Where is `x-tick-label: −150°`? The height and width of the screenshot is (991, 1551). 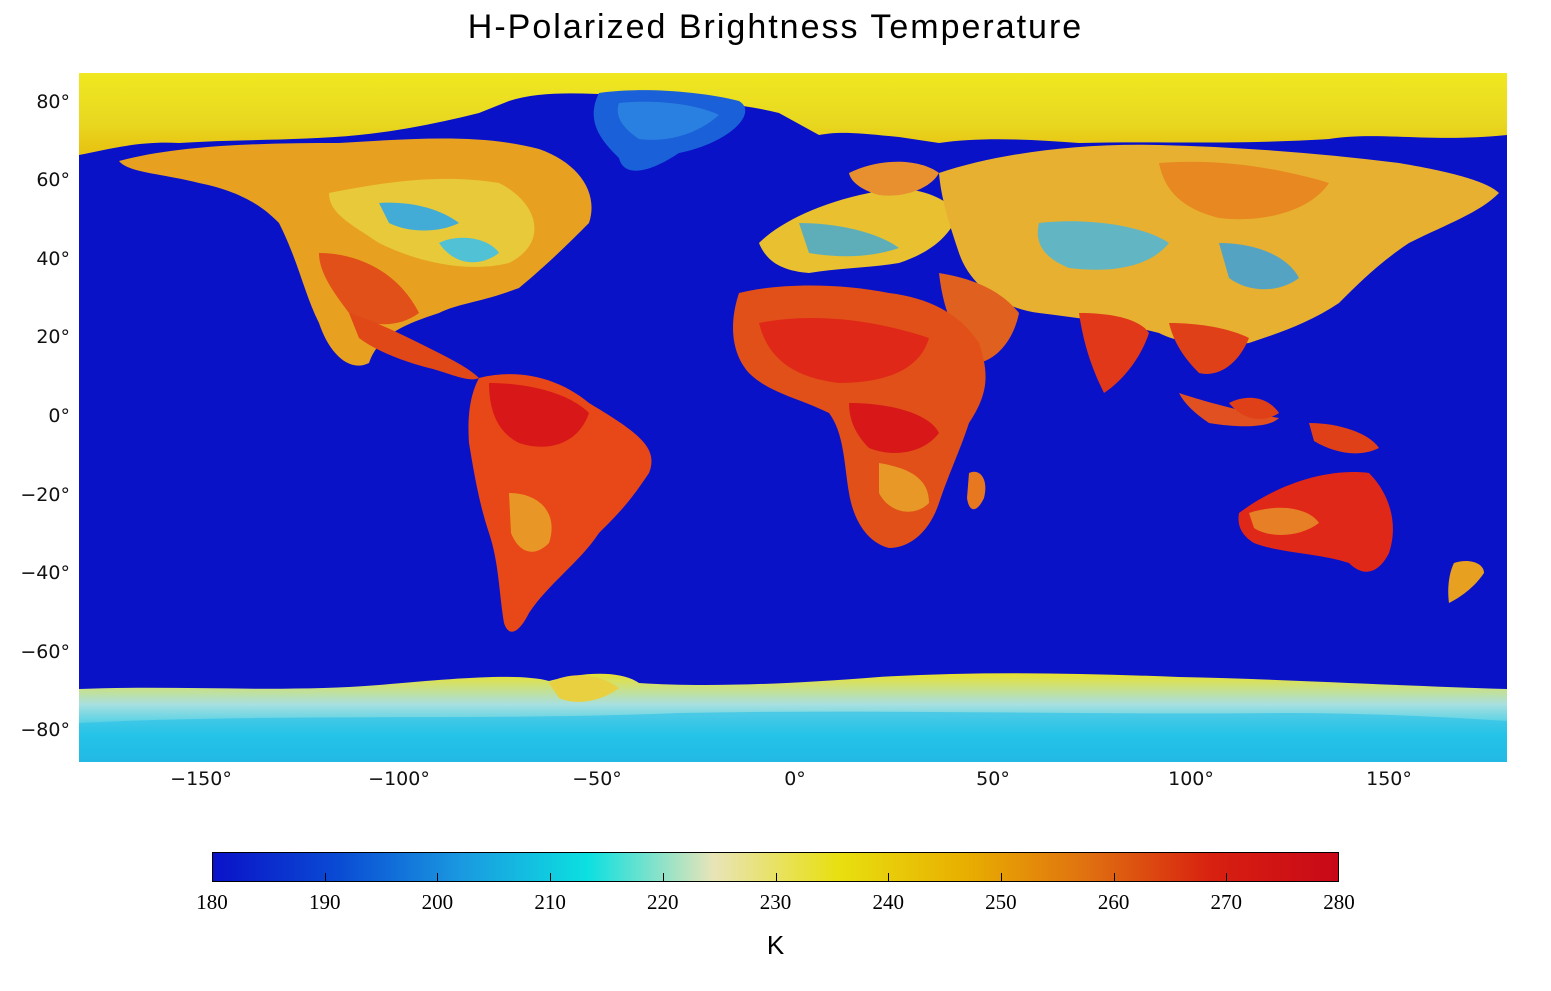
x-tick-label: −150° is located at coordinates (201, 779).